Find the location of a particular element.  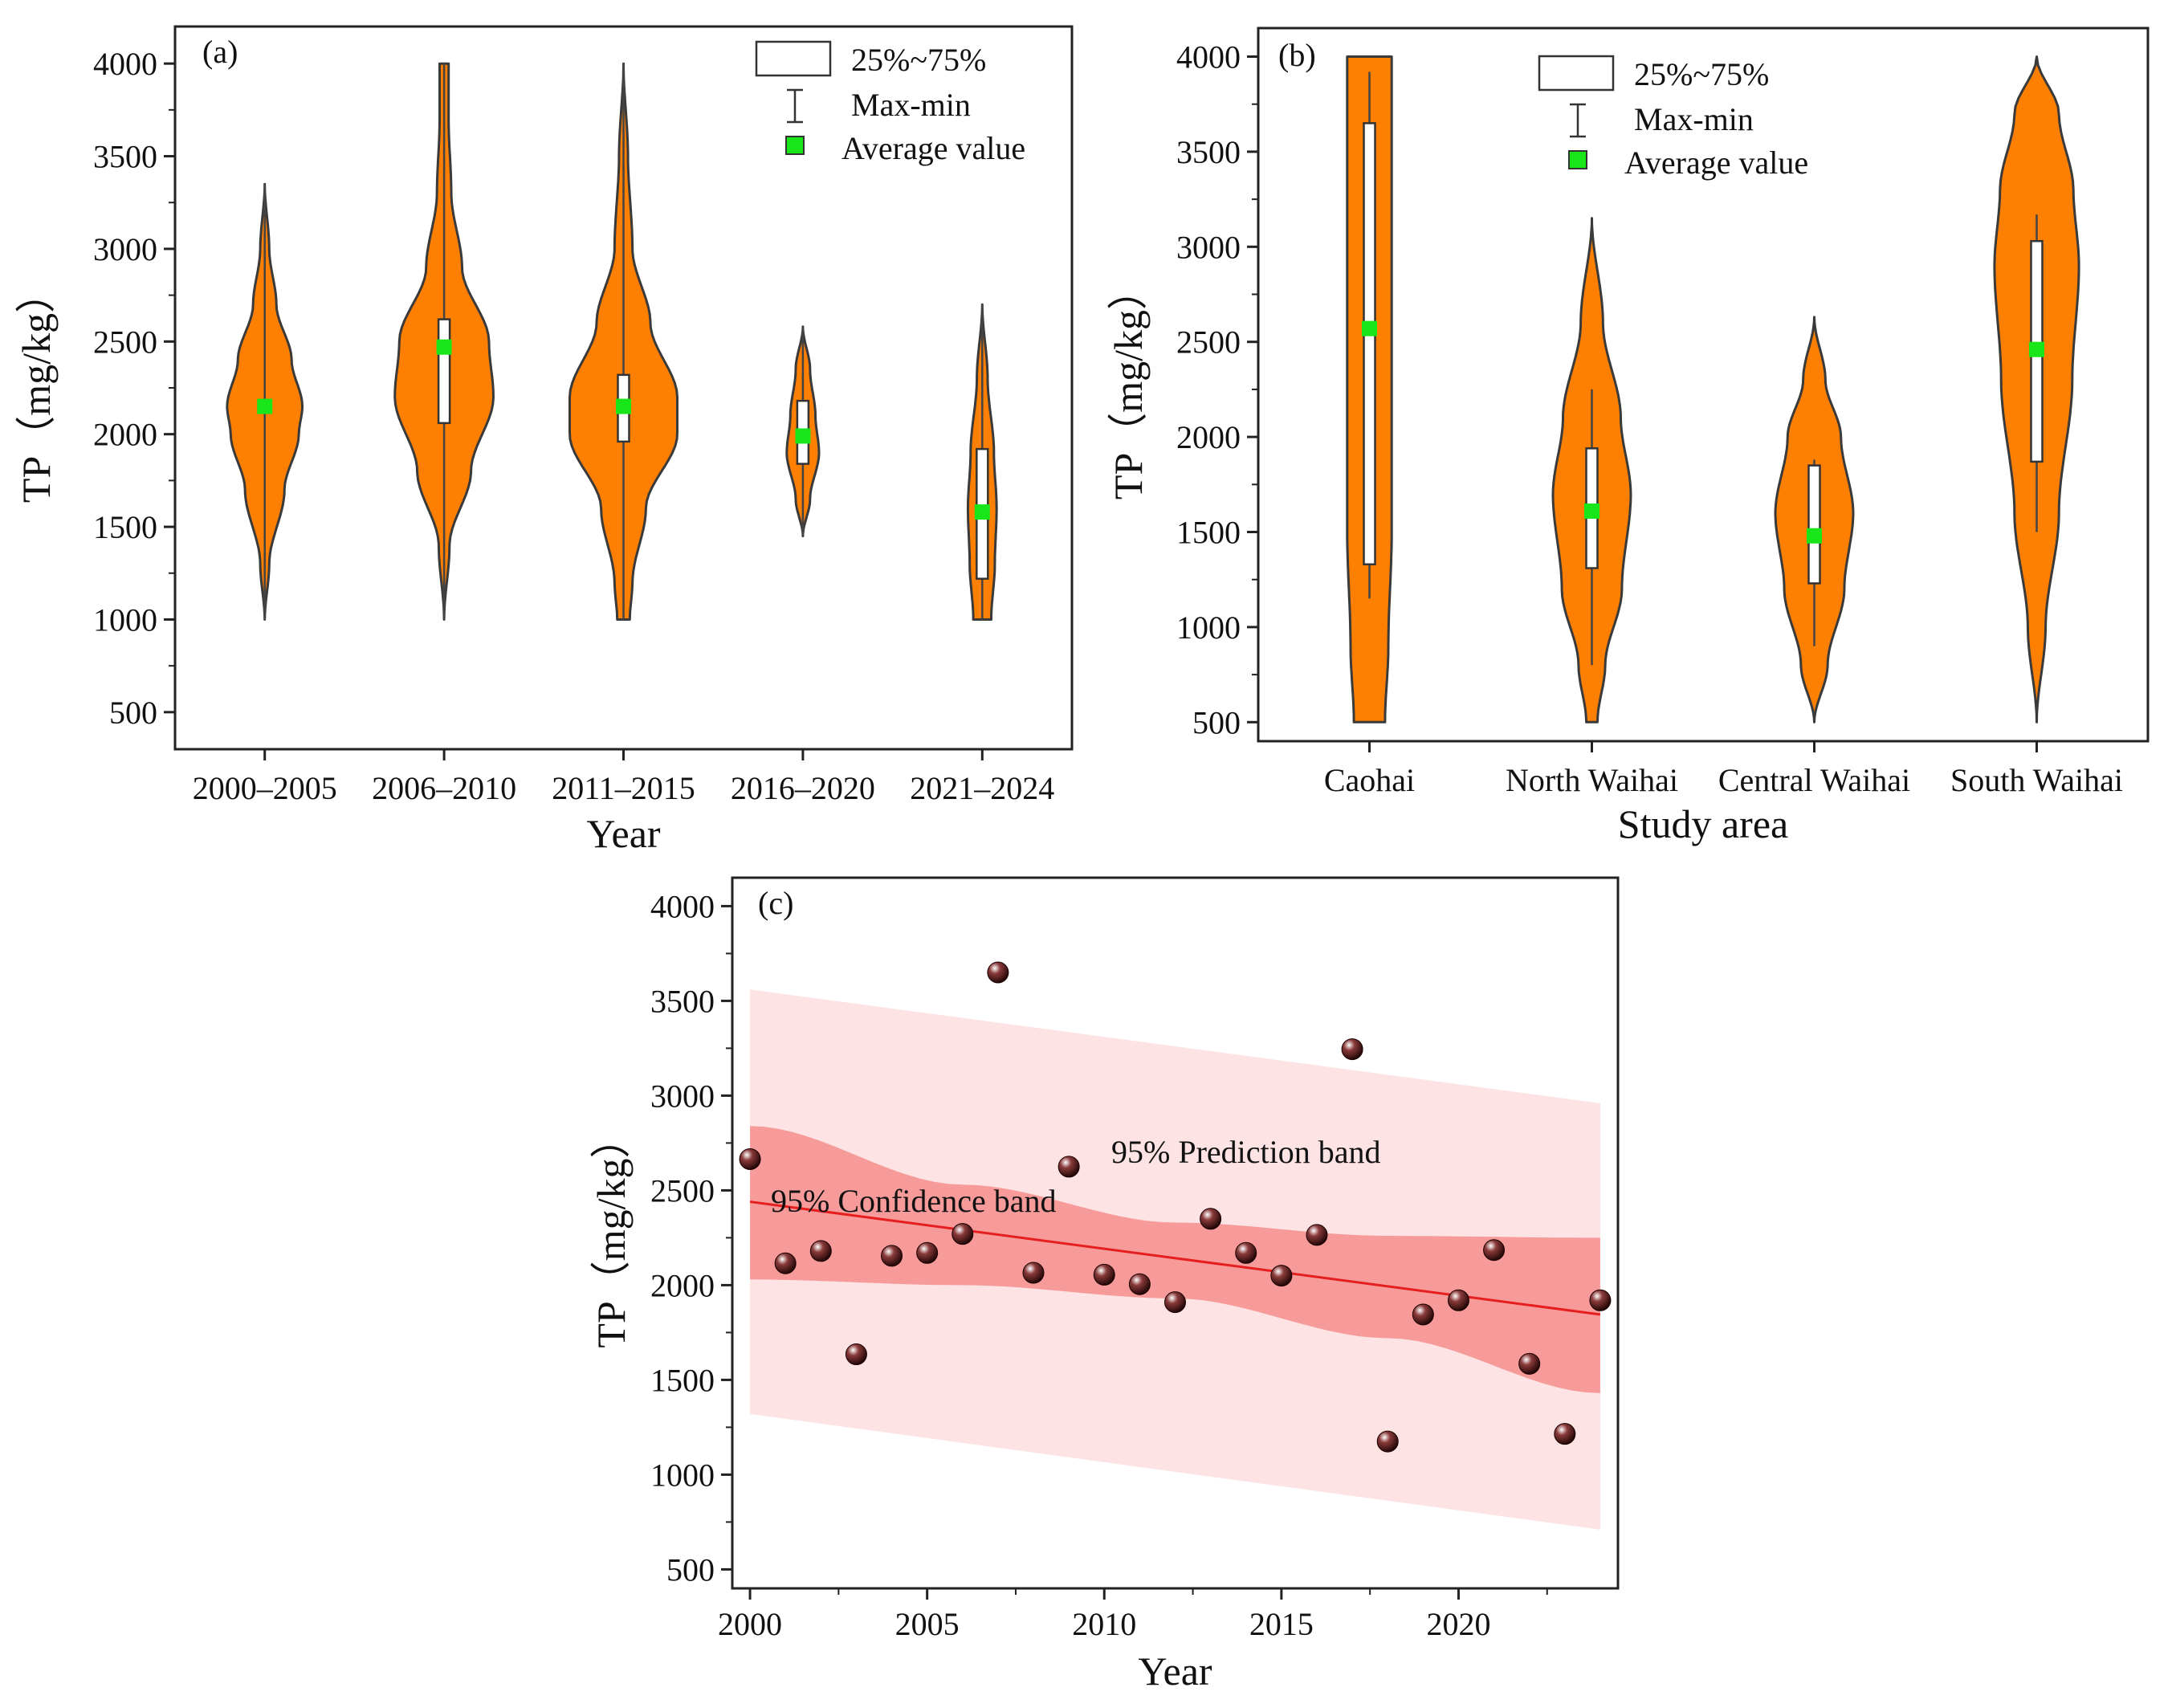

x-tick-label: South Waihai is located at coordinates (2036, 780).